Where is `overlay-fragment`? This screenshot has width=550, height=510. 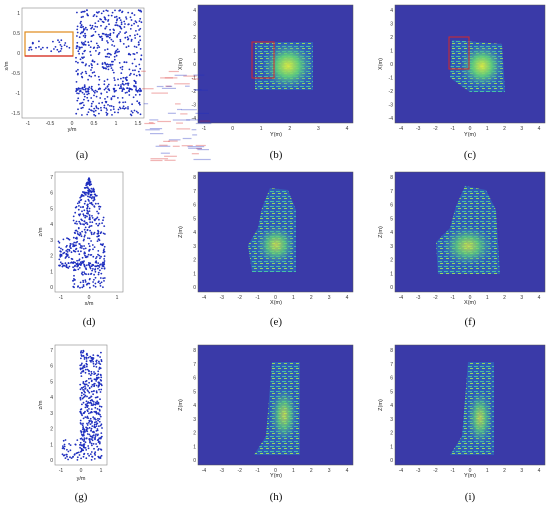 overlay-fragment is located at coordinates (195, 79).